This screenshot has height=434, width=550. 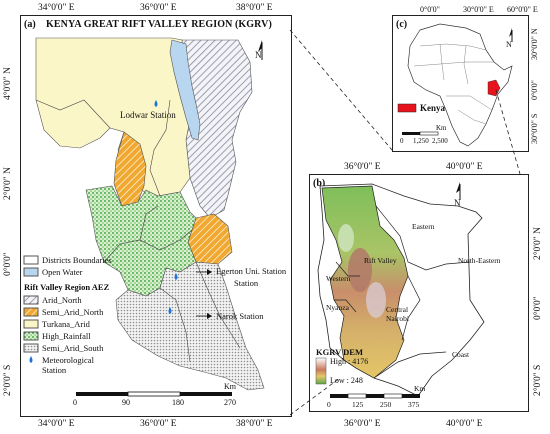 I want to click on egerton-station-marker, so click(x=176, y=276).